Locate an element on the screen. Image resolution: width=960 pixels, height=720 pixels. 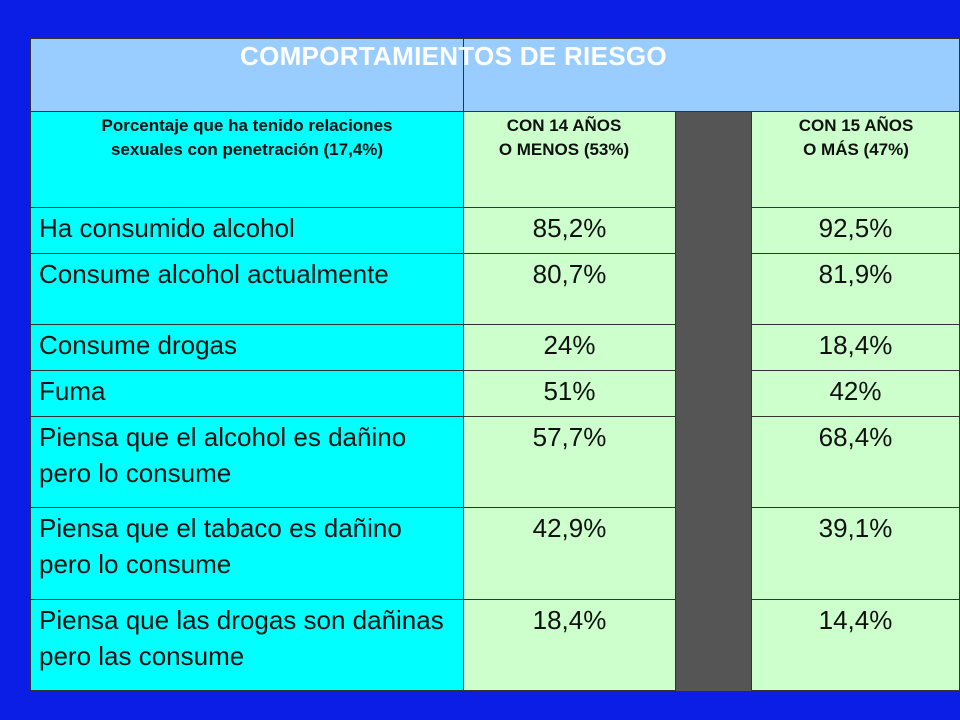
table-cell-15-or-more: 42% is located at coordinates (855, 393).